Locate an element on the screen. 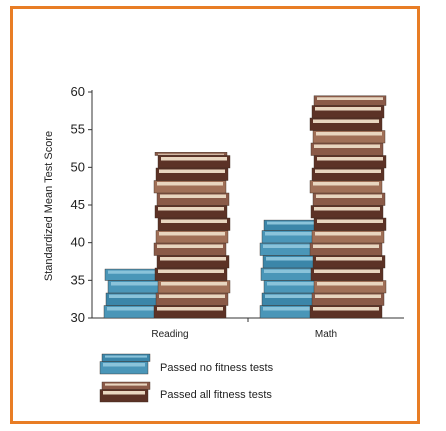 This screenshot has height=431, width=446. x-tick-label: Reading is located at coordinates (169, 334).